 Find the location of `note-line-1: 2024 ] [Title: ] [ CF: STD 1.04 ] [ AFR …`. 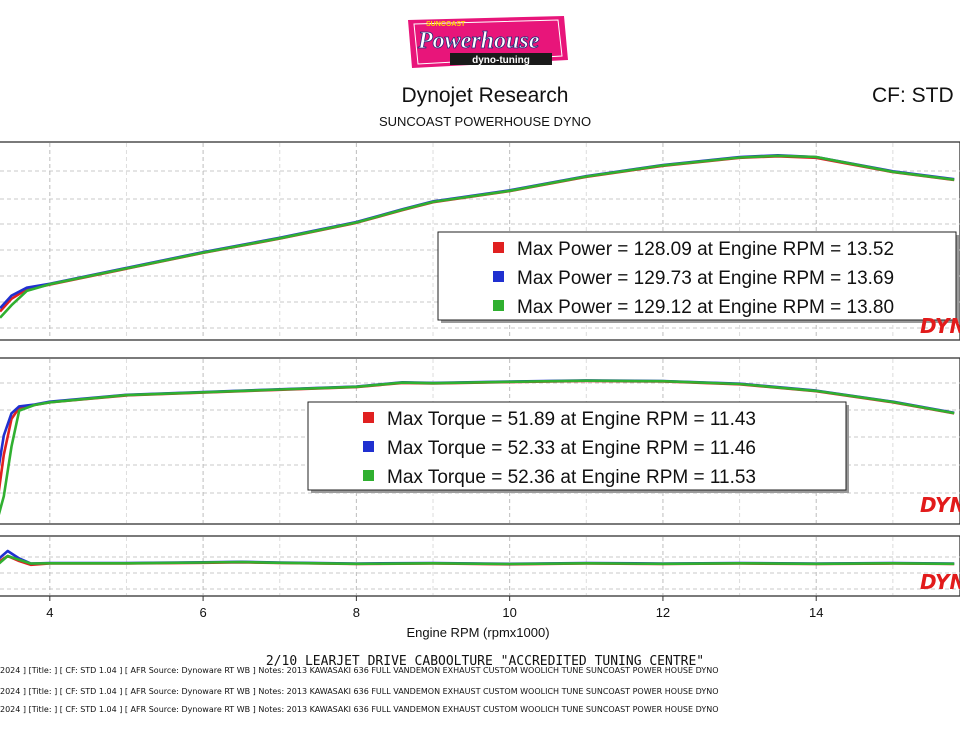

note-line-1: 2024 ] [Title: ] [ CF: STD 1.04 ] [ AFR … is located at coordinates (359, 670).